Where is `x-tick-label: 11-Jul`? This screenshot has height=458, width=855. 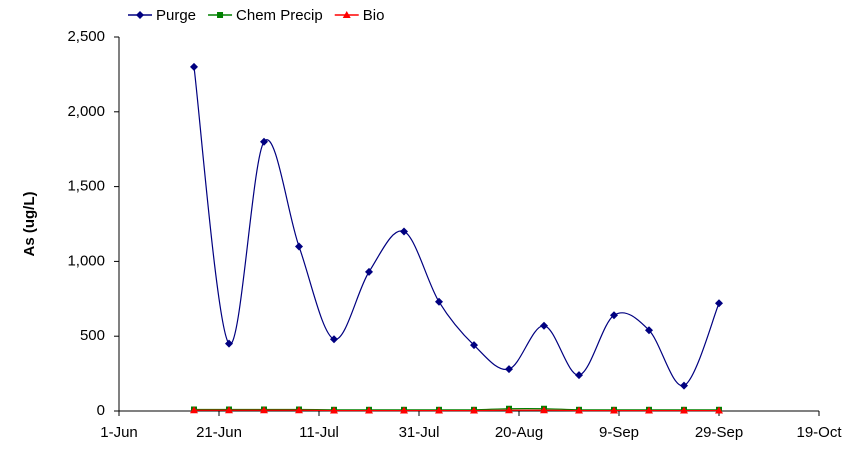
x-tick-label: 11-Jul is located at coordinates (319, 432).